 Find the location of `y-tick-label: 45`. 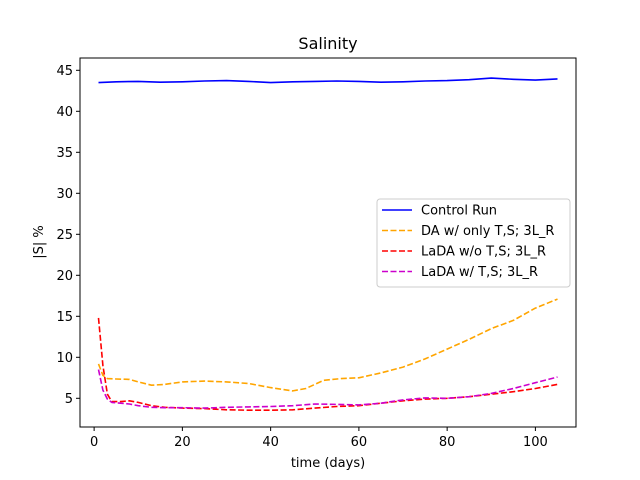

y-tick-label: 45 is located at coordinates (64, 71).